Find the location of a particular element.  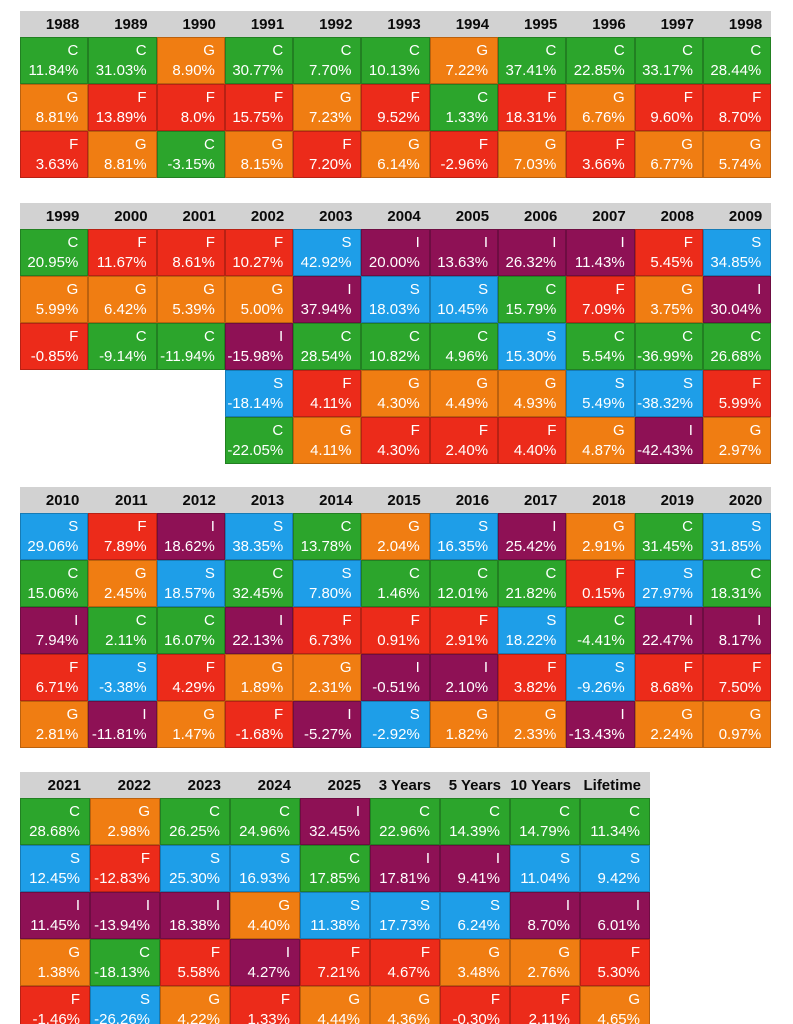

return-value: -22.05% is located at coordinates (255, 450).